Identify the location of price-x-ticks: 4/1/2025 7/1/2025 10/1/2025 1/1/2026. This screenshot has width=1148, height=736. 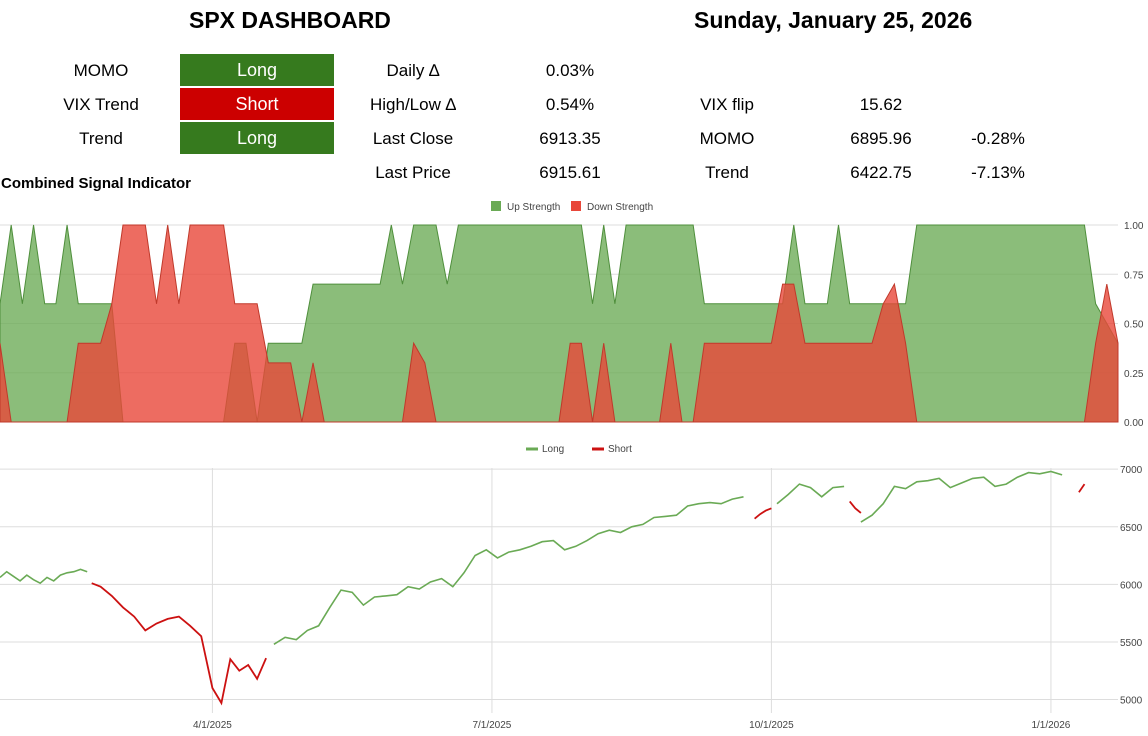
(632, 725).